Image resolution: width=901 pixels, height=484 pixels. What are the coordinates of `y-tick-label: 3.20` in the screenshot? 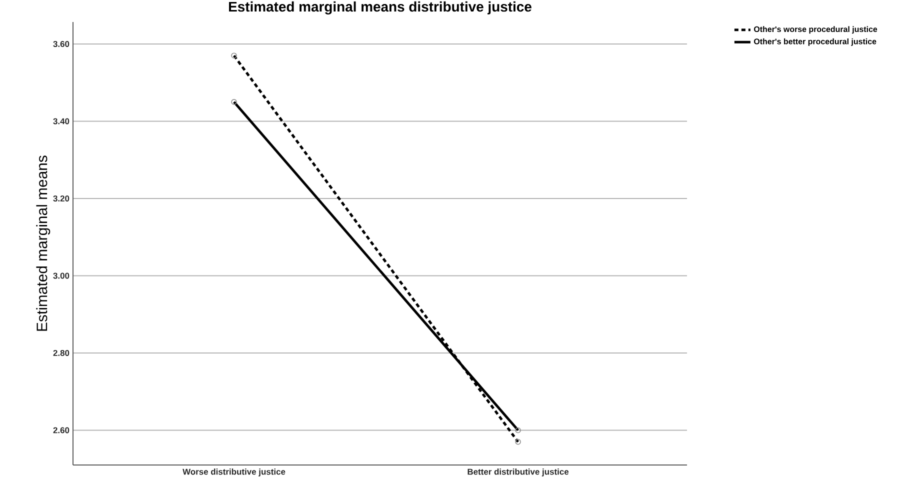 It's located at (61, 199).